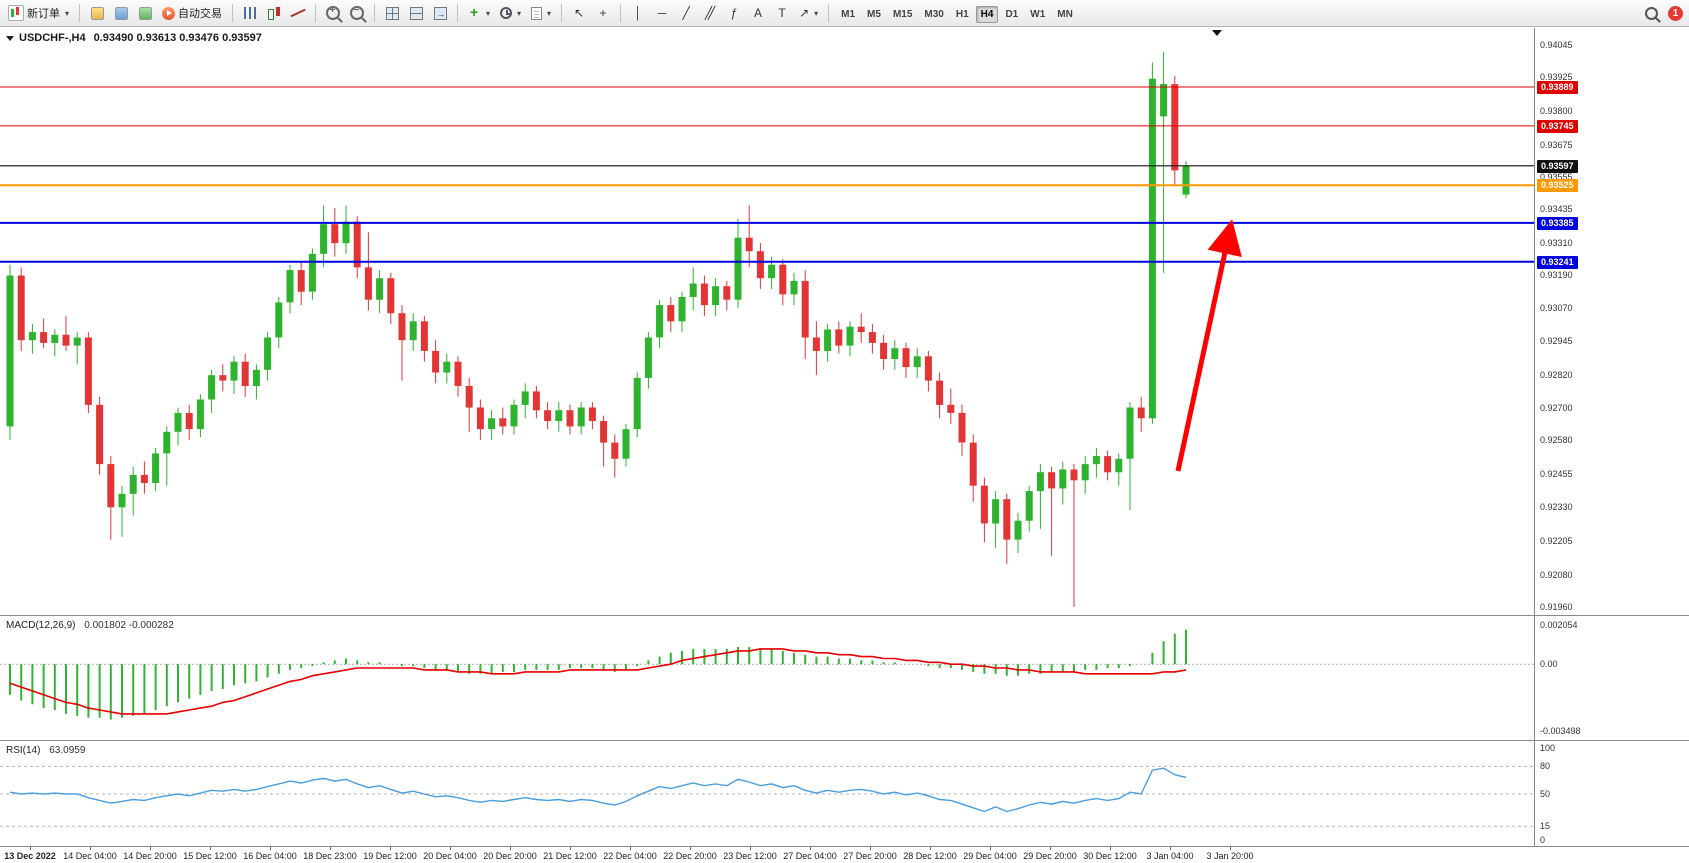 This screenshot has height=863, width=1689. What do you see at coordinates (250, 13) in the screenshot?
I see `bar-chart-button` at bounding box center [250, 13].